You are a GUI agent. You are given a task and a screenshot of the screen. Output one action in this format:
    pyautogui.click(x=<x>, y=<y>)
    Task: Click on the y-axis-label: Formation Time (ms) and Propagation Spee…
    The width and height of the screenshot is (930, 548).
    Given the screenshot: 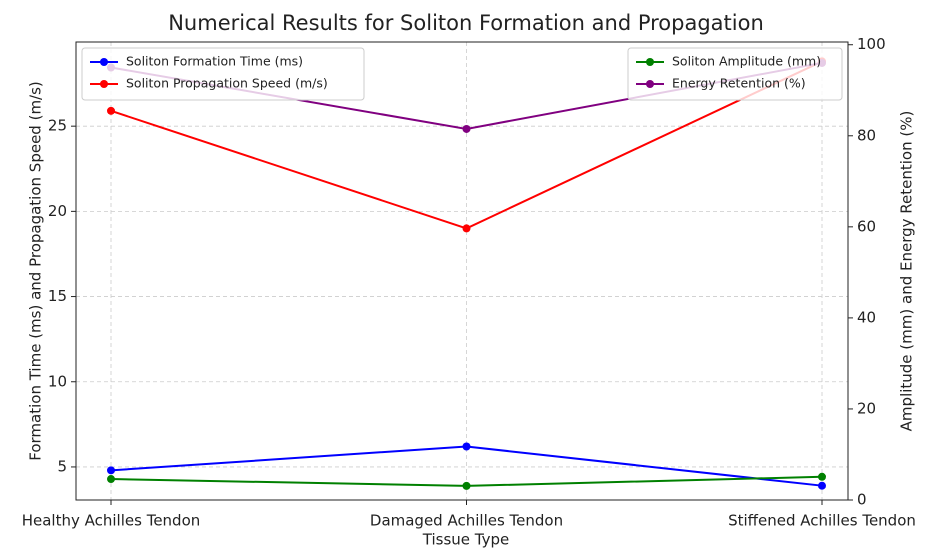 What is the action you would take?
    pyautogui.click(x=36, y=271)
    